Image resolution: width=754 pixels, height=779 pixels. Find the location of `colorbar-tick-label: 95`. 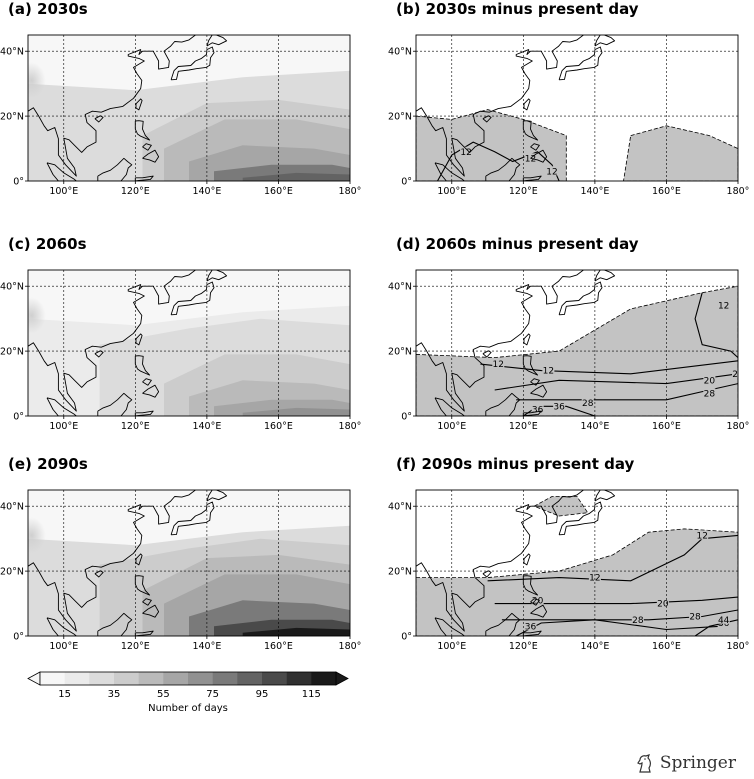

colorbar-tick-label: 95 is located at coordinates (262, 694).